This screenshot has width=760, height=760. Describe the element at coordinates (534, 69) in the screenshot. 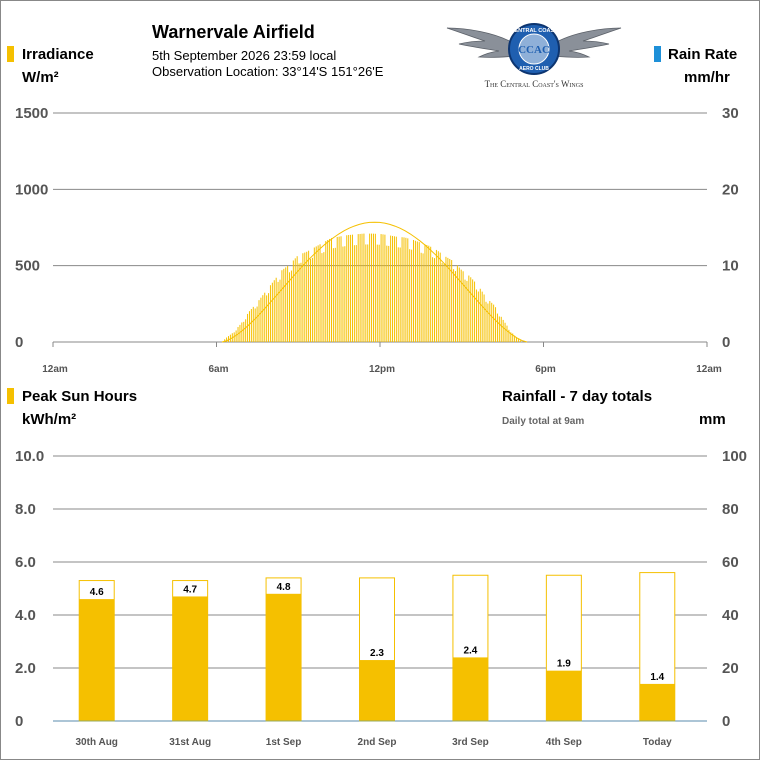

I see `svg-text: AERO CLUB` at that location.